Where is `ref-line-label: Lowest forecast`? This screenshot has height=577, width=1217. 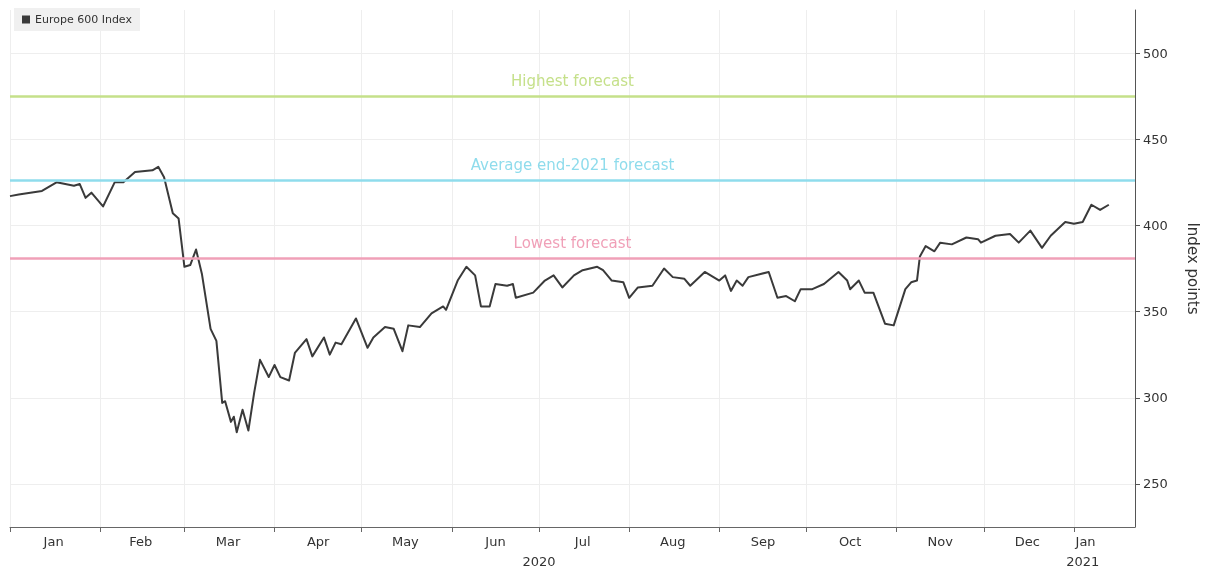 ref-line-label: Lowest forecast is located at coordinates (572, 242).